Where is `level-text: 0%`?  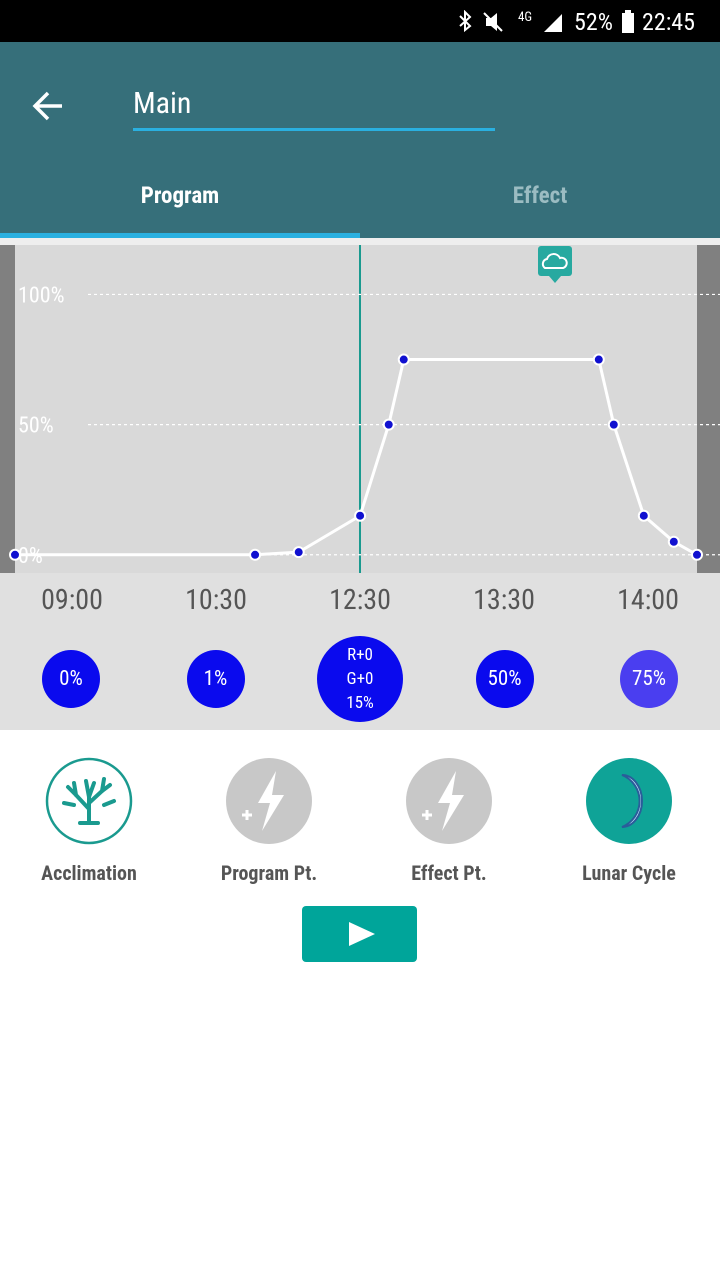
level-text: 0% is located at coordinates (71, 679).